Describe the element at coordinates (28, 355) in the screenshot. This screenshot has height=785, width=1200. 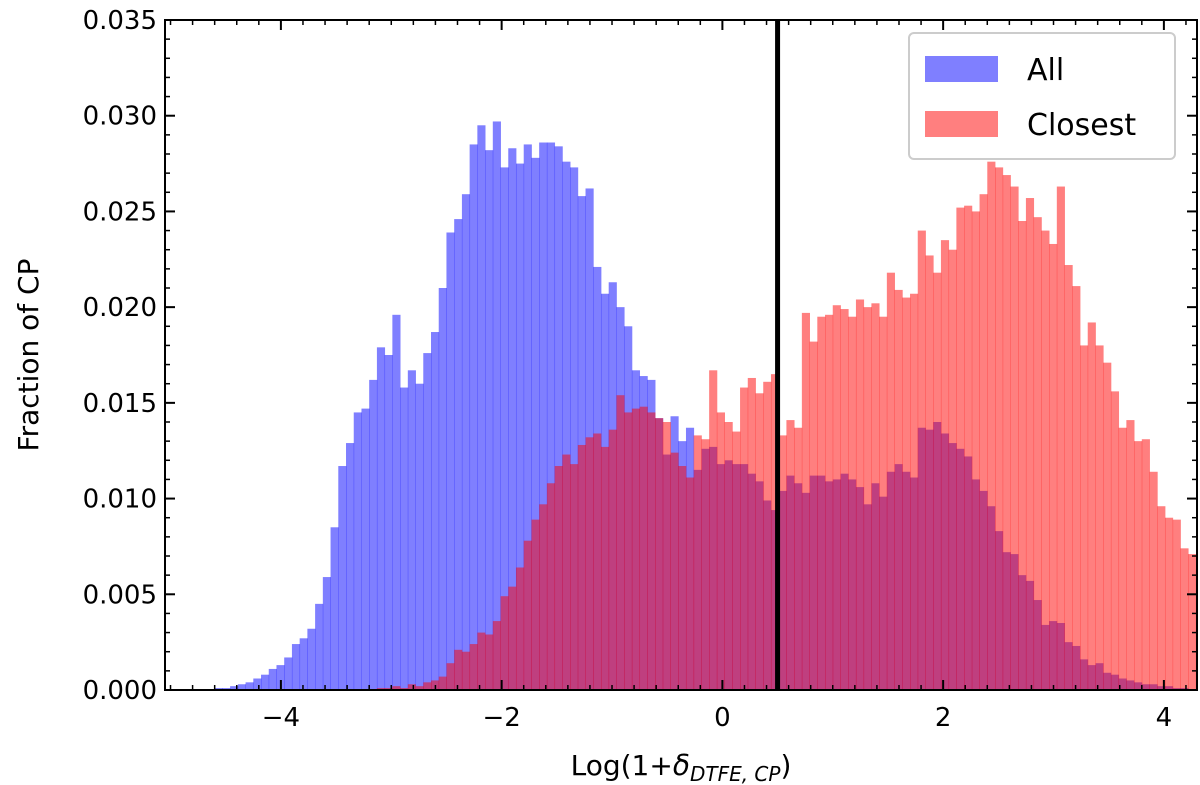
I see `y-axis-label: Fraction of CP` at that location.